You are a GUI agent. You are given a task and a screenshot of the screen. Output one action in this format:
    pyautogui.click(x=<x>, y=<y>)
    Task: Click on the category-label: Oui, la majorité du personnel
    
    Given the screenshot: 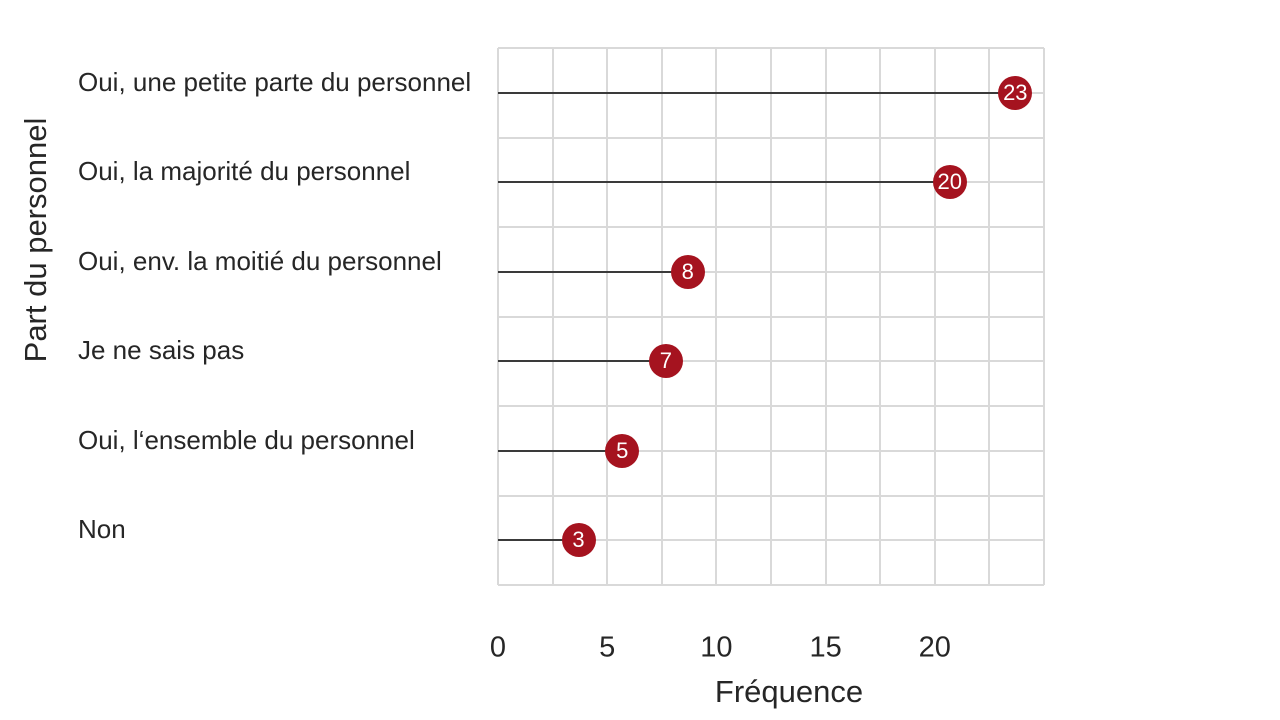 What is the action you would take?
    pyautogui.click(x=244, y=171)
    